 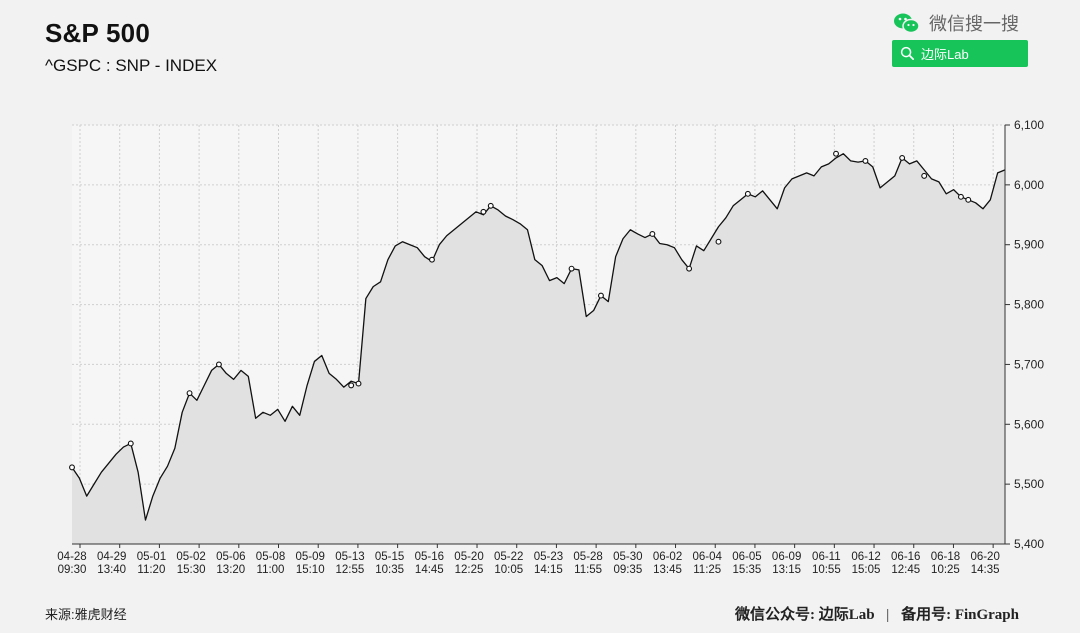 What do you see at coordinates (1029, 544) in the screenshot?
I see `y-tick-label: 5,400` at bounding box center [1029, 544].